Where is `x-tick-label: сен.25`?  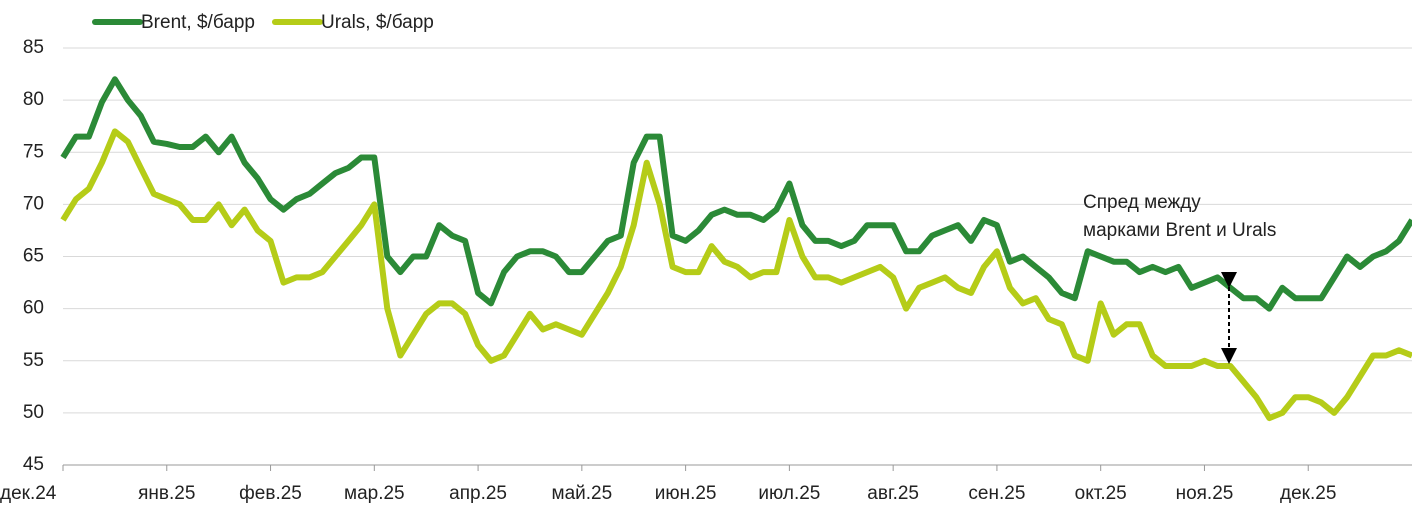
x-tick-label: сен.25 is located at coordinates (996, 493).